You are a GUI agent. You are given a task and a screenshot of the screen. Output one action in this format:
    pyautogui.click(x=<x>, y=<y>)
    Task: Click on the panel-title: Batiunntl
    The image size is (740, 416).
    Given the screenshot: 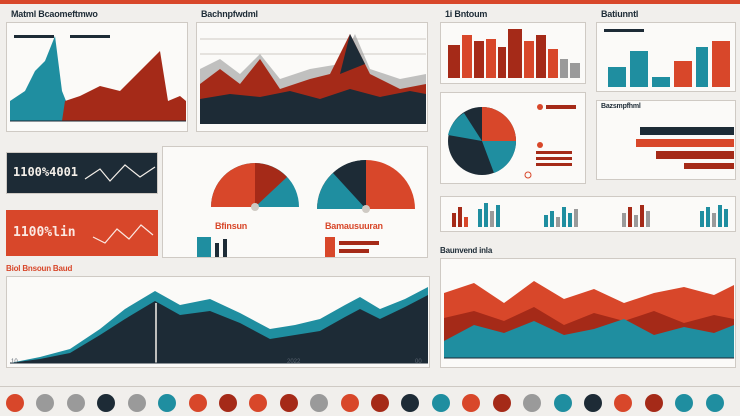 What is the action you would take?
    pyautogui.click(x=620, y=14)
    